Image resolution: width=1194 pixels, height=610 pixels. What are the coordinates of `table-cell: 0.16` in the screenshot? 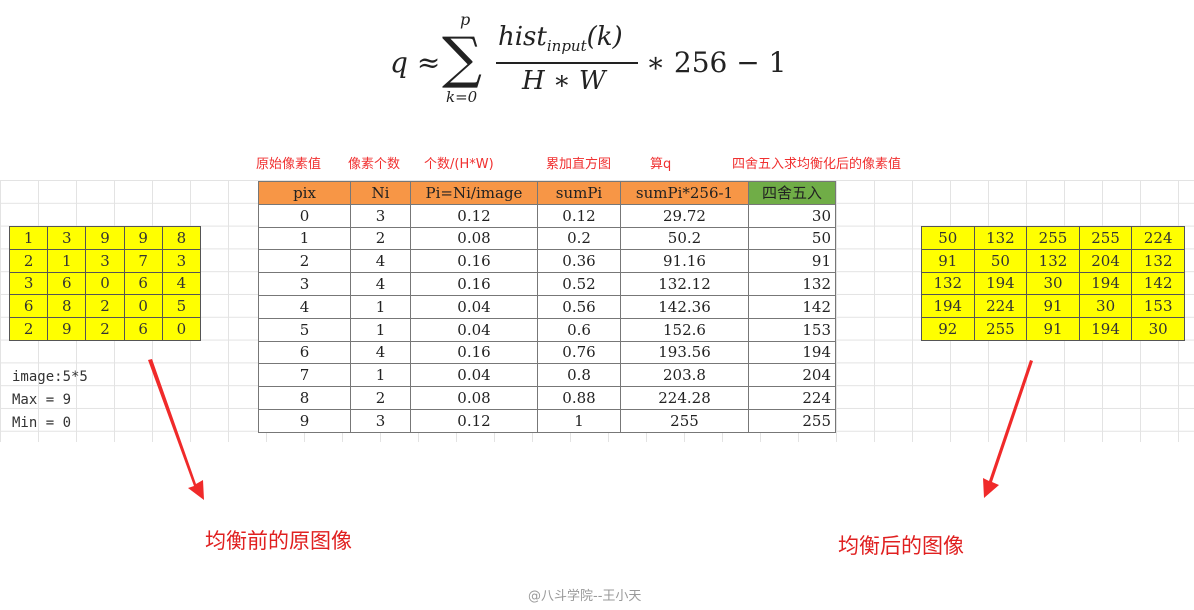 It's located at (474, 261).